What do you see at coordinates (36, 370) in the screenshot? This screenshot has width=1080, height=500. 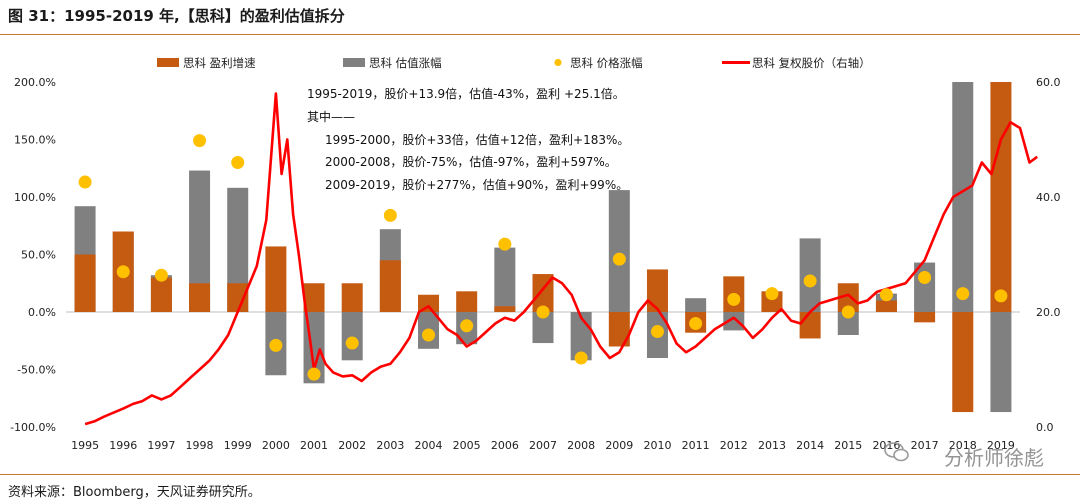 I see `y-left-tick-label: -50.0%` at bounding box center [36, 370].